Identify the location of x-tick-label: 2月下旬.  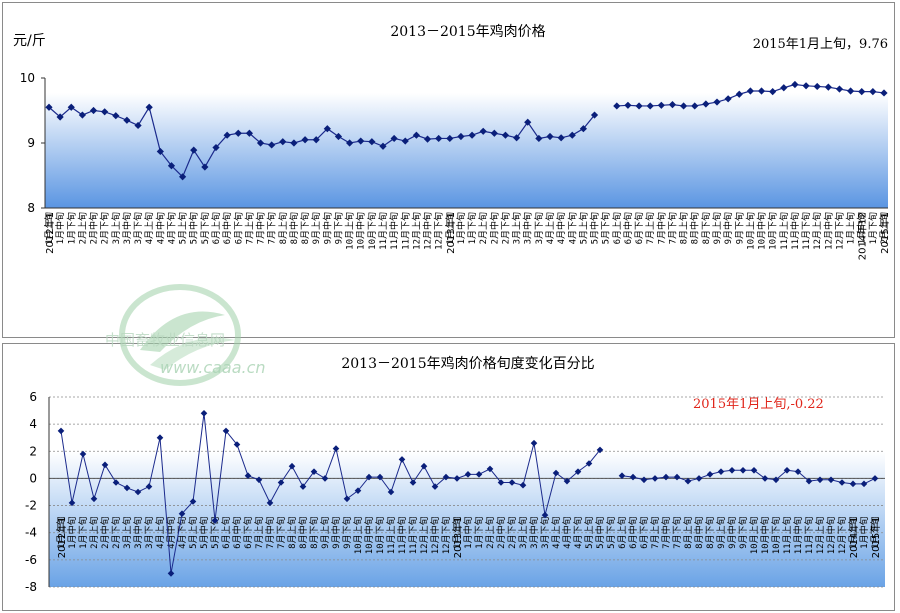
(116, 532).